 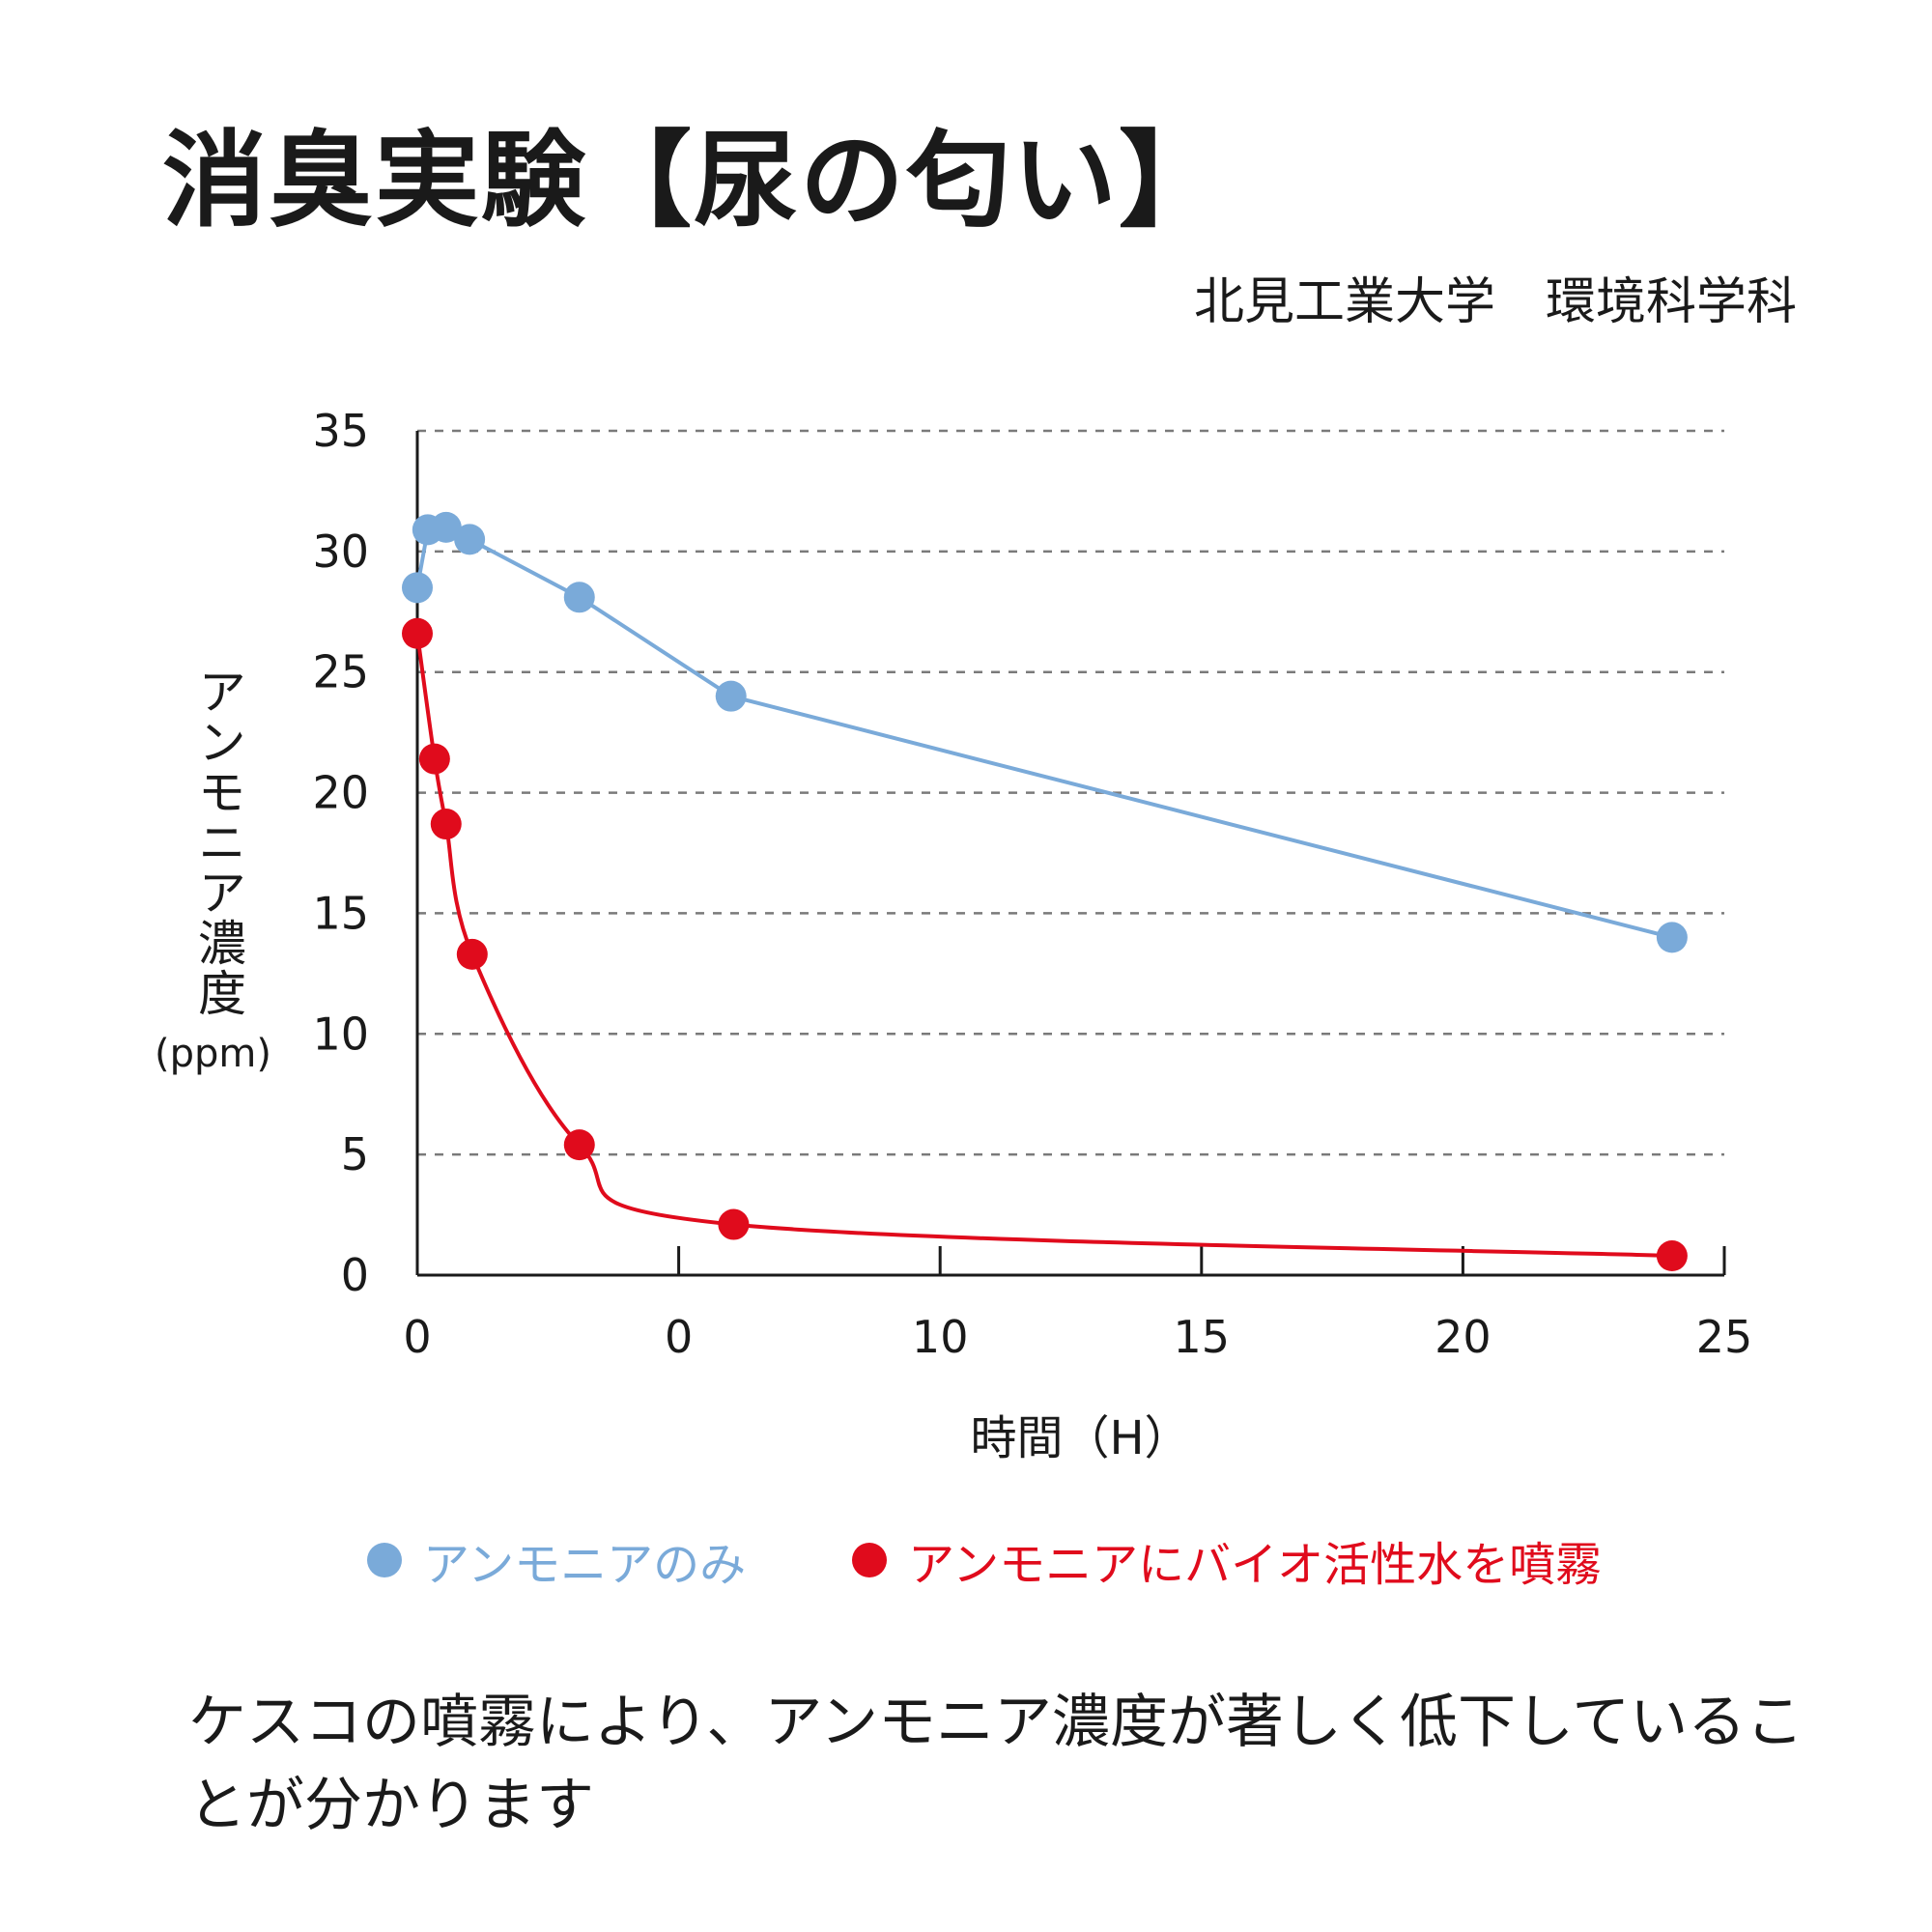 What do you see at coordinates (213, 1054) in the screenshot?
I see `y-axis-unit: (ppm)` at bounding box center [213, 1054].